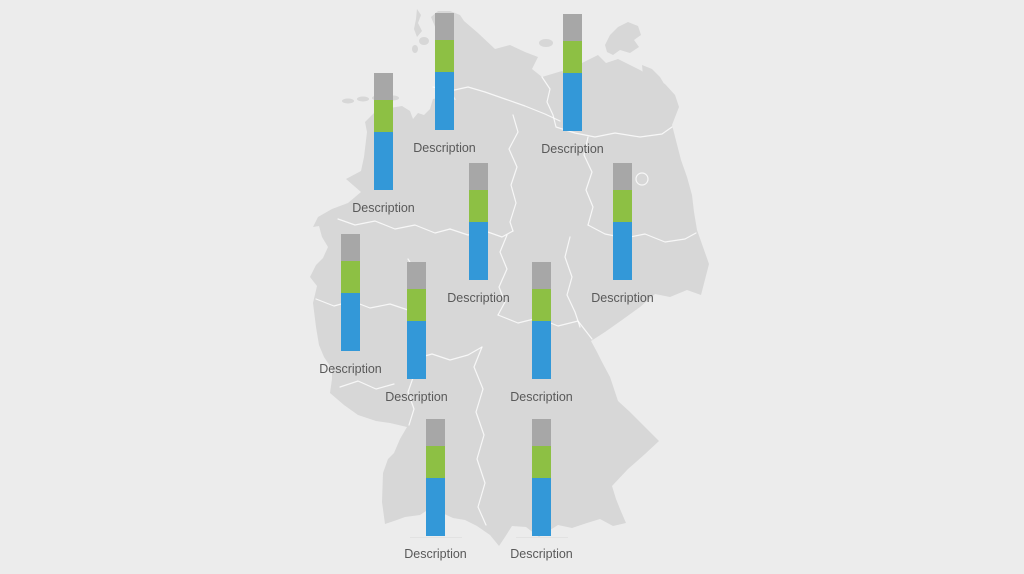 Image resolution: width=1024 pixels, height=574 pixels. I want to click on border-sachsenanhalt-brandenburg, so click(588, 181).